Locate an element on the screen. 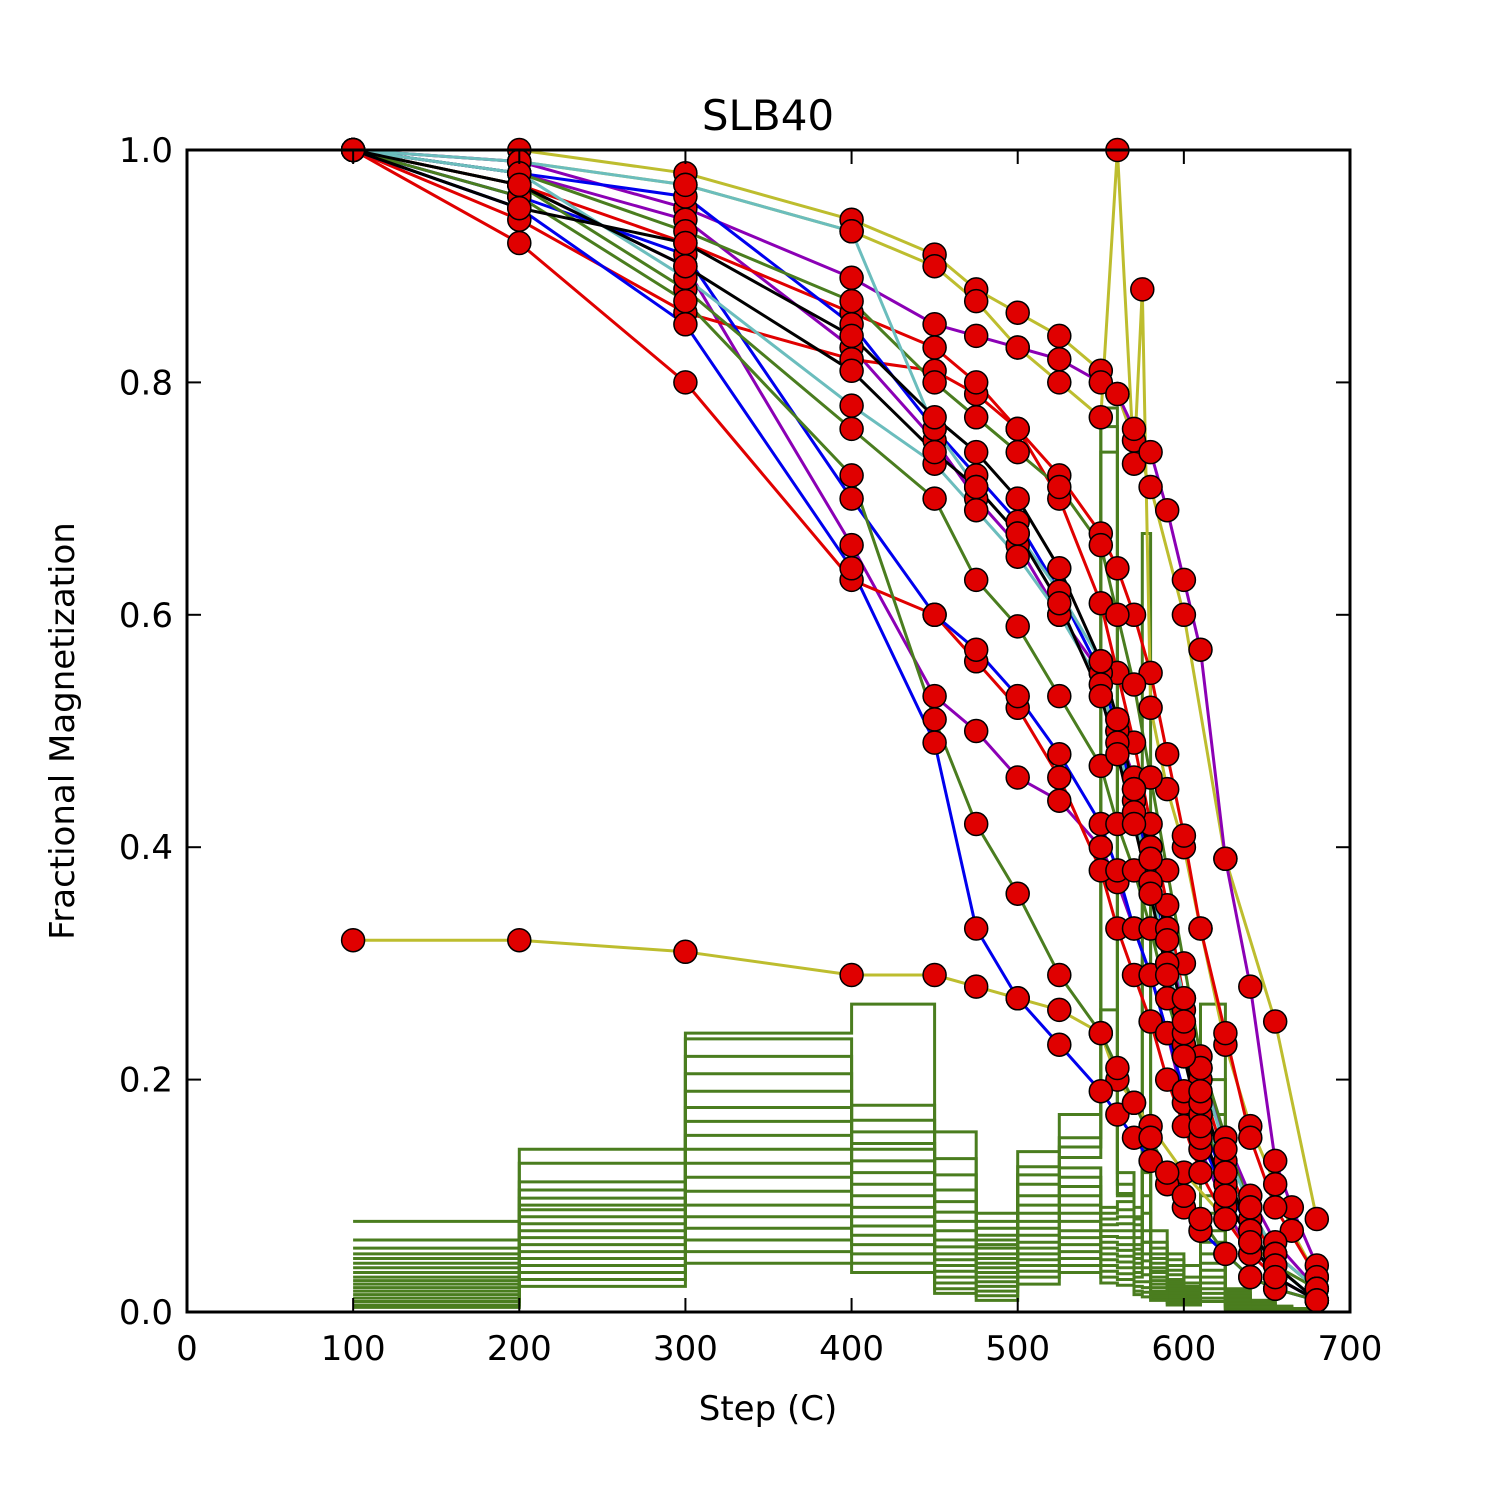 This screenshot has width=1500, height=1500. x-tick-label: 100 is located at coordinates (353, 1349).